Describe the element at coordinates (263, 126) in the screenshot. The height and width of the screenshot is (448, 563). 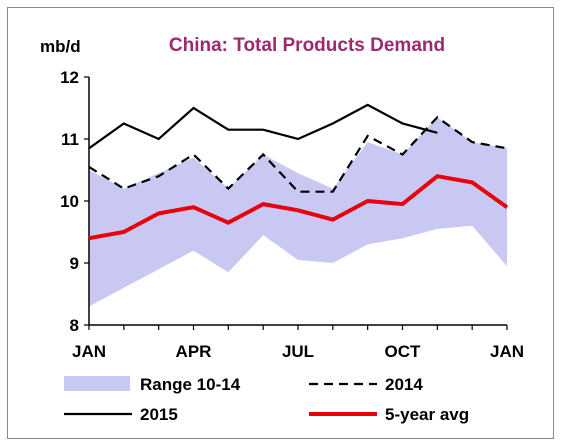
I see `series-line-2015` at that location.